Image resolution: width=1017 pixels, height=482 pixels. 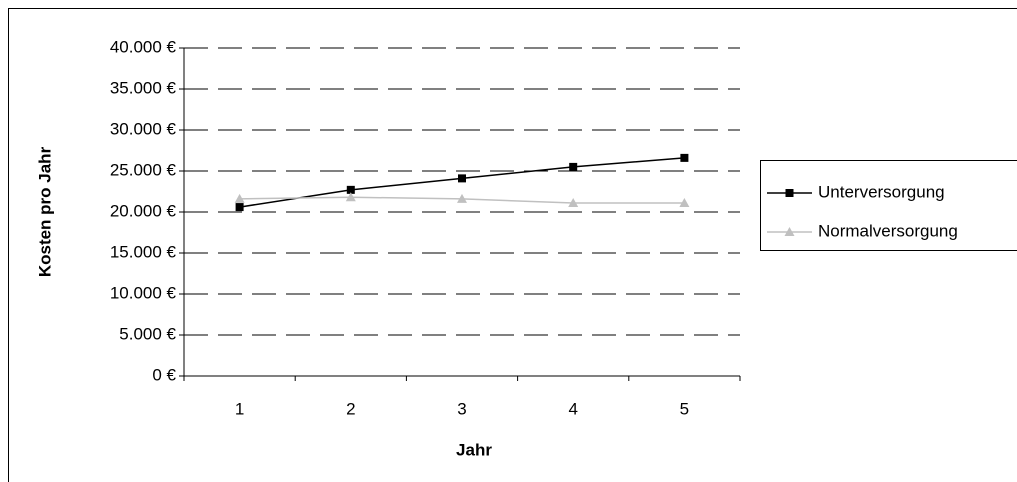 What do you see at coordinates (350, 408) in the screenshot?
I see `x-tick-label: 2` at bounding box center [350, 408].